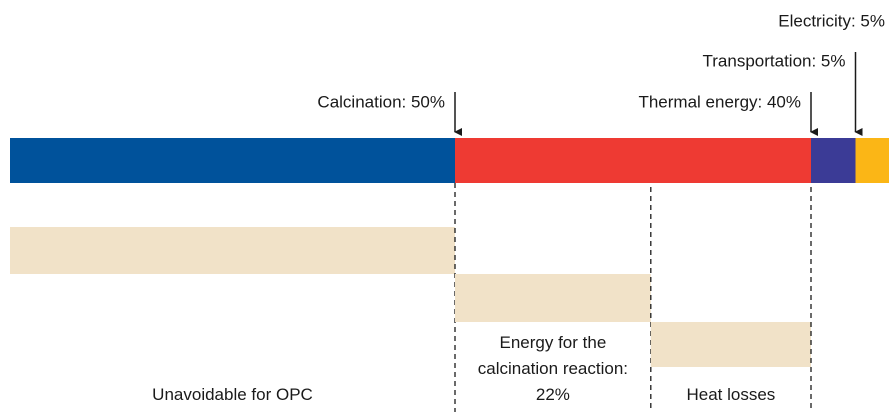 Image resolution: width=889 pixels, height=412 pixels. What do you see at coordinates (731, 394) in the screenshot?
I see `breakdown-label: Heat losses` at bounding box center [731, 394].